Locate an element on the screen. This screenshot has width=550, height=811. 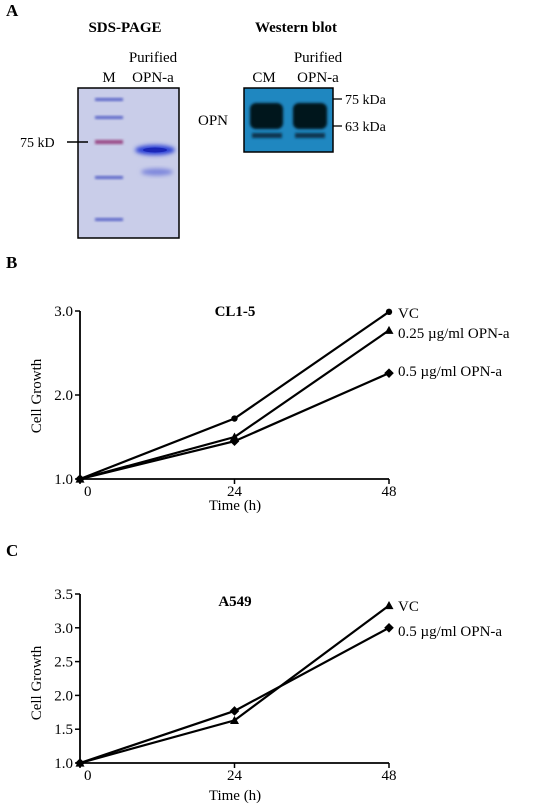
blot-band-cm is located at coordinates (266, 116).